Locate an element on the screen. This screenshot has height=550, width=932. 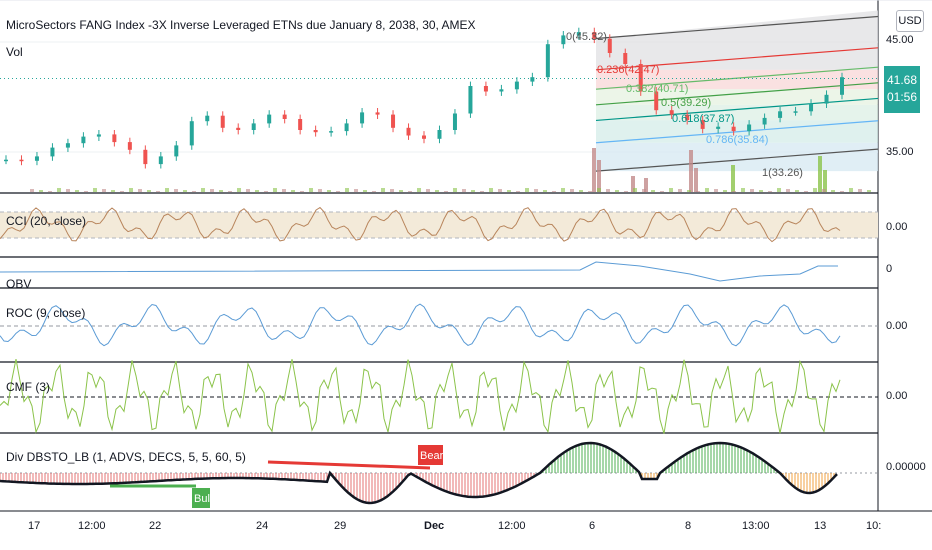
roc-label: ROC (9, close) is located at coordinates (46, 313).